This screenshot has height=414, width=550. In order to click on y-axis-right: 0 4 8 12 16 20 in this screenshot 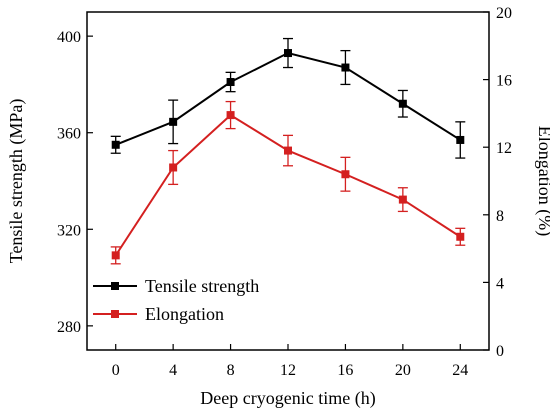, I will do `click(497, 182)`.